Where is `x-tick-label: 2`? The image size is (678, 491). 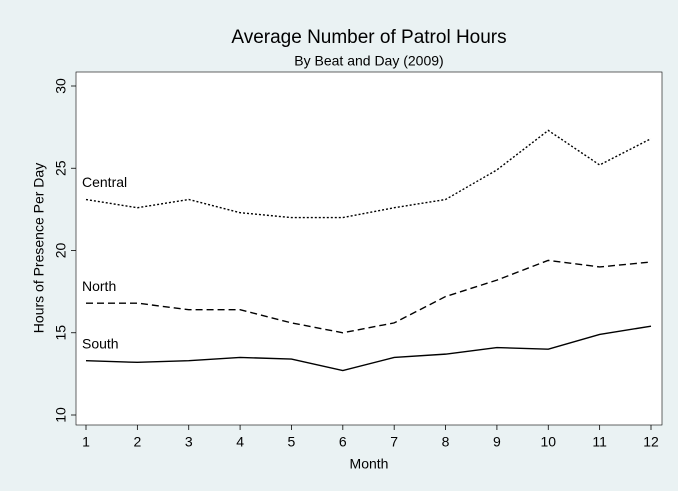
x-tick-label: 2 is located at coordinates (137, 442).